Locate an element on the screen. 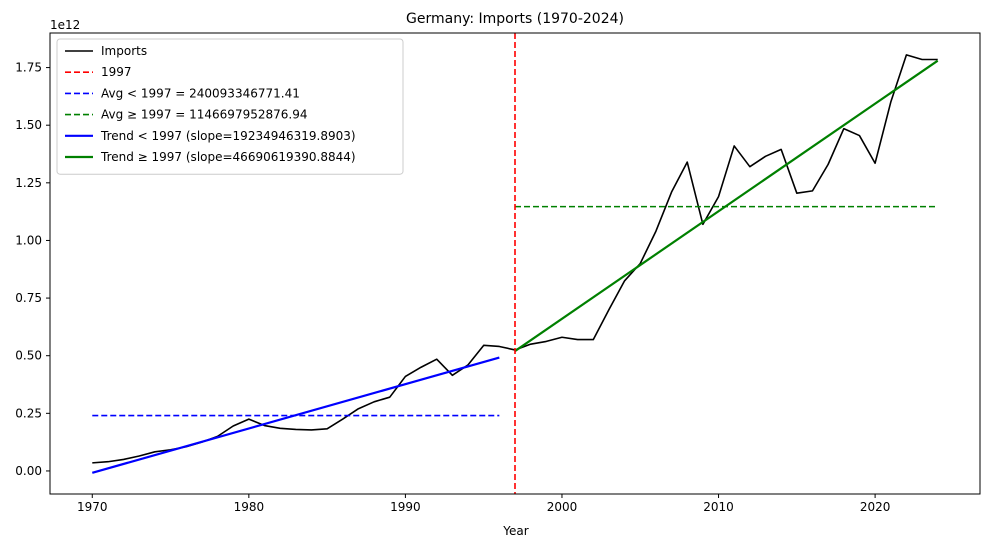  x-tick-label: 2020 is located at coordinates (875, 507).